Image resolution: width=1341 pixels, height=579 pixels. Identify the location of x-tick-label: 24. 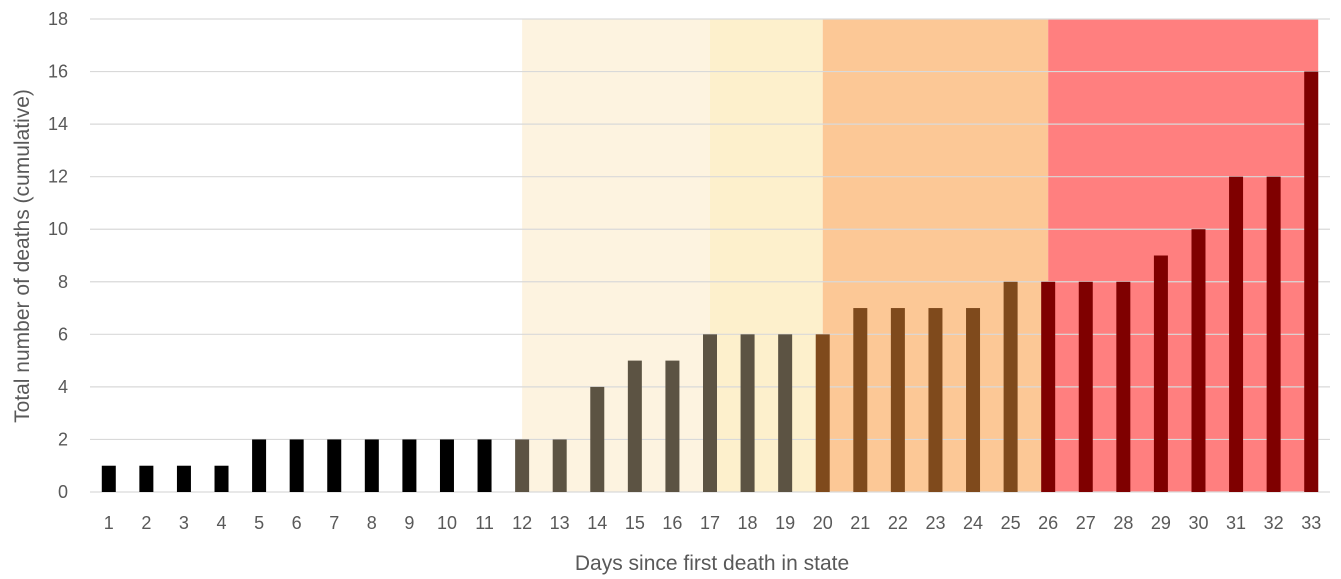
(973, 523).